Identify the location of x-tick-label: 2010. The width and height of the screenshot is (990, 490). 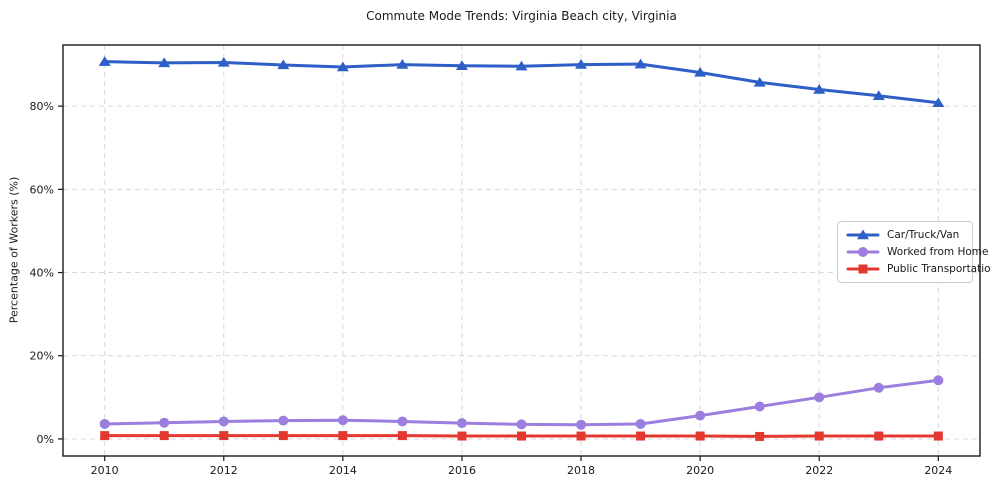
(105, 470).